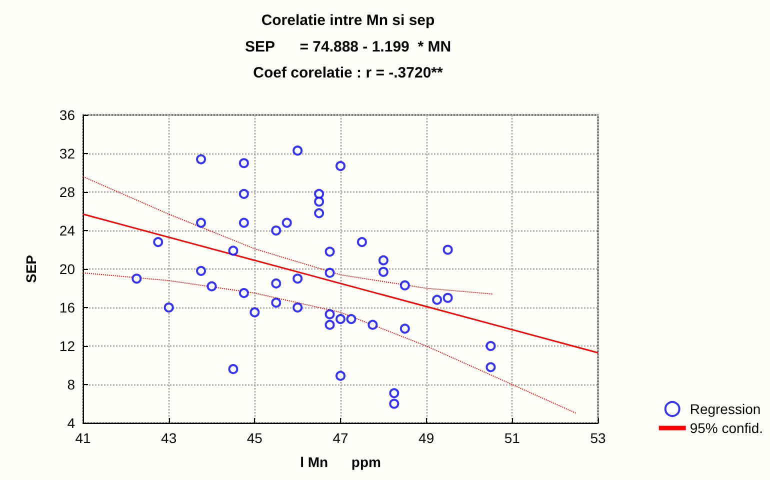 Image resolution: width=770 pixels, height=480 pixels. Describe the element at coordinates (288, 235) in the screenshot. I see `line-series` at that location.